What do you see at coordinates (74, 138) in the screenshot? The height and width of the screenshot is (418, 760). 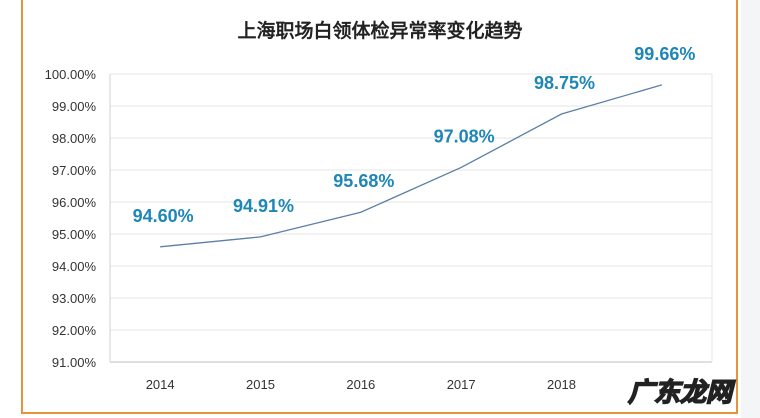 I see `y-tick-label: 98.00%` at bounding box center [74, 138].